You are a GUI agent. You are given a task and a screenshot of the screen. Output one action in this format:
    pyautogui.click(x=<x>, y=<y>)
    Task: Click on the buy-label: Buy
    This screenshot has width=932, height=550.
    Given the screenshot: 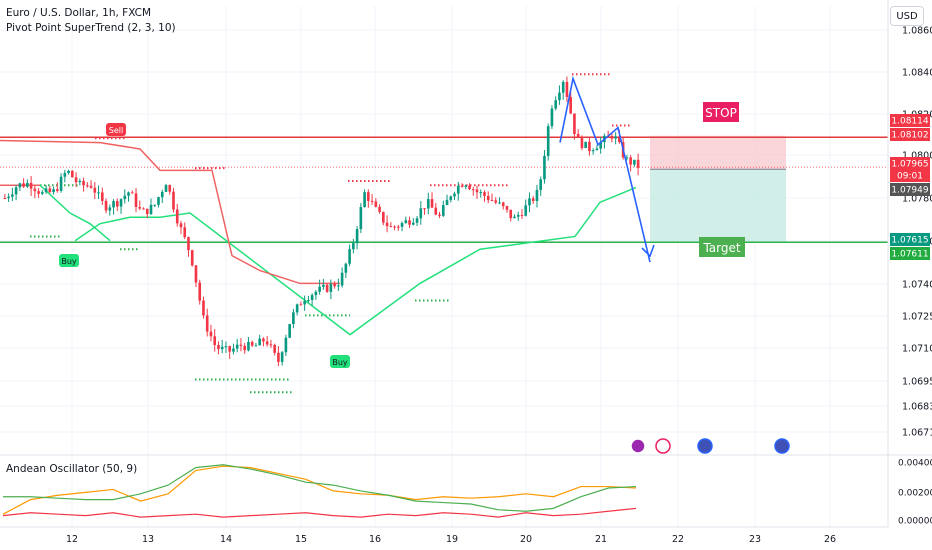 What is the action you would take?
    pyautogui.click(x=340, y=362)
    